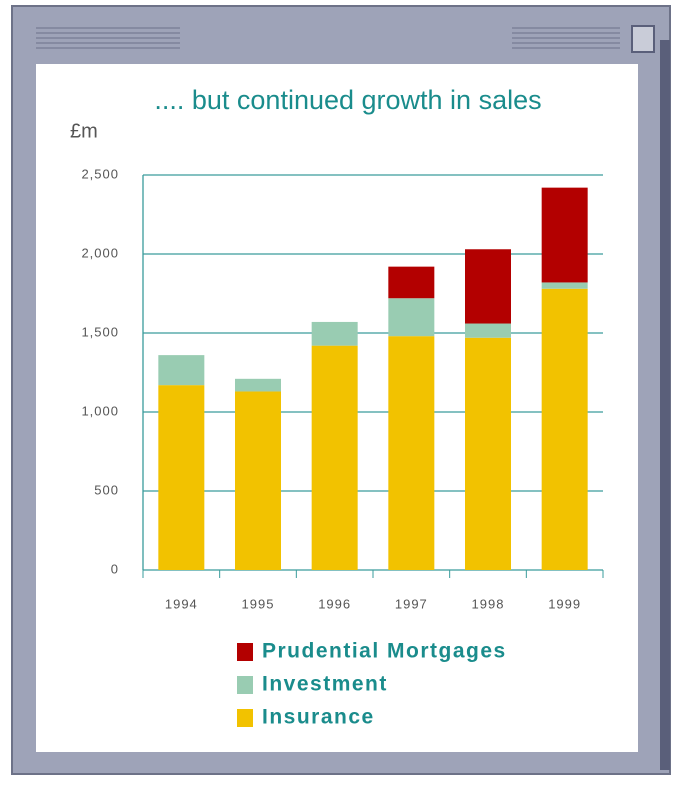 This screenshot has width=682, height=785. Describe the element at coordinates (564, 603) in the screenshot. I see `x-tick-label: 1999` at that location.